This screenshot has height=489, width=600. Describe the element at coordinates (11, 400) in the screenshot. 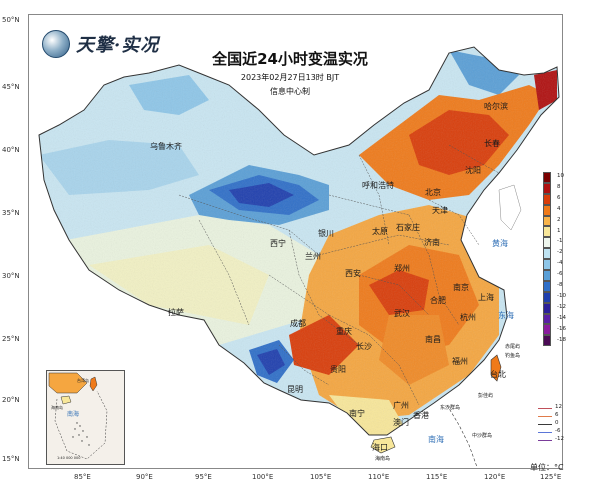

I see `lat-label-20: 20°N` at that location.